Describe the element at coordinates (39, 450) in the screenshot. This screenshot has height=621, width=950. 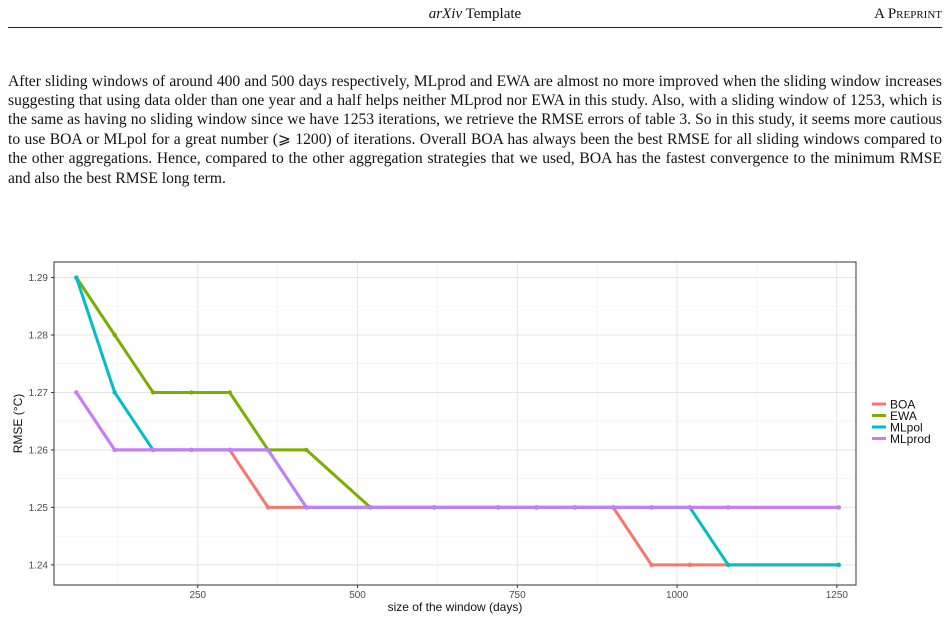
I see `y-tick-label: 1.26` at that location.